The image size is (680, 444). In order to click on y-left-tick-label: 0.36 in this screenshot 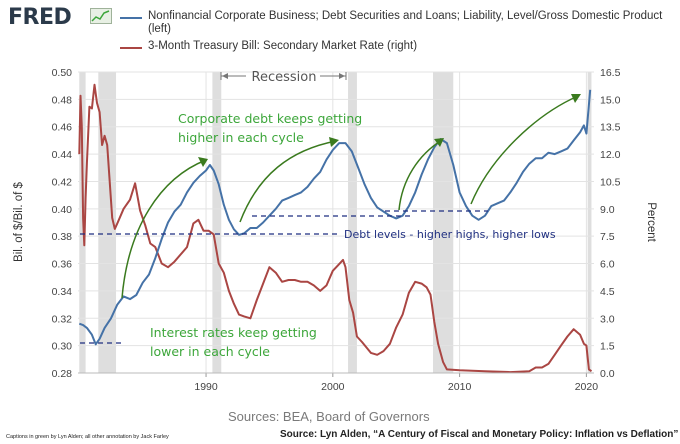, I will do `click(62, 265)`.